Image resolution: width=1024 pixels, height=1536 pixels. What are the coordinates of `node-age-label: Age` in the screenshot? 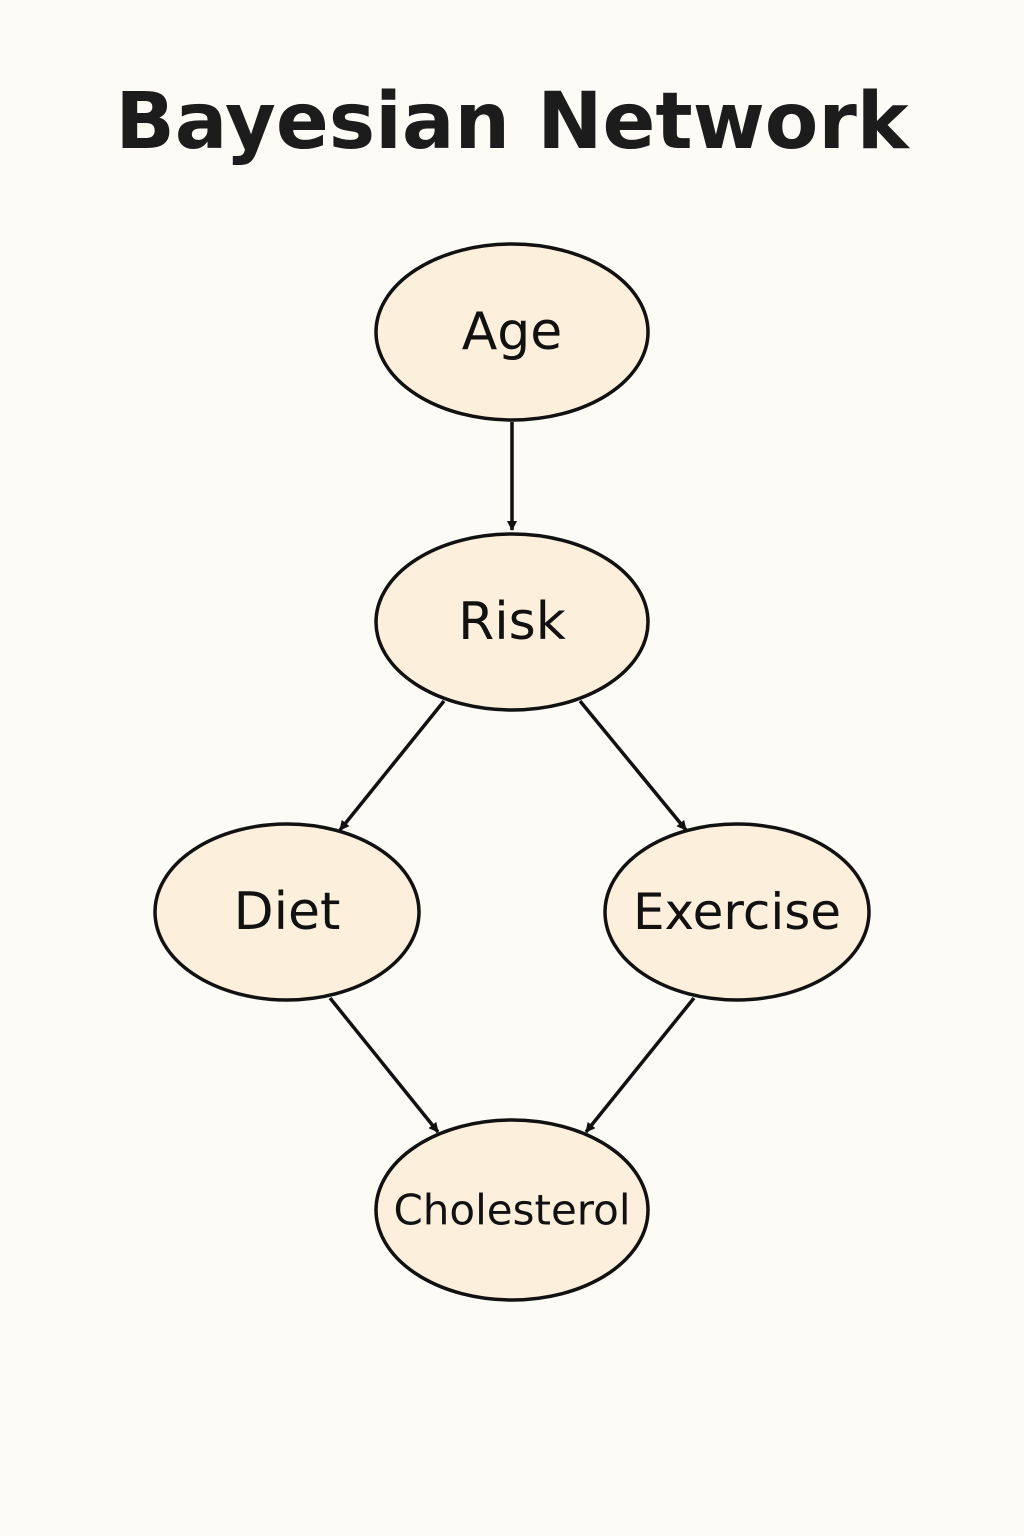 It's located at (512, 332).